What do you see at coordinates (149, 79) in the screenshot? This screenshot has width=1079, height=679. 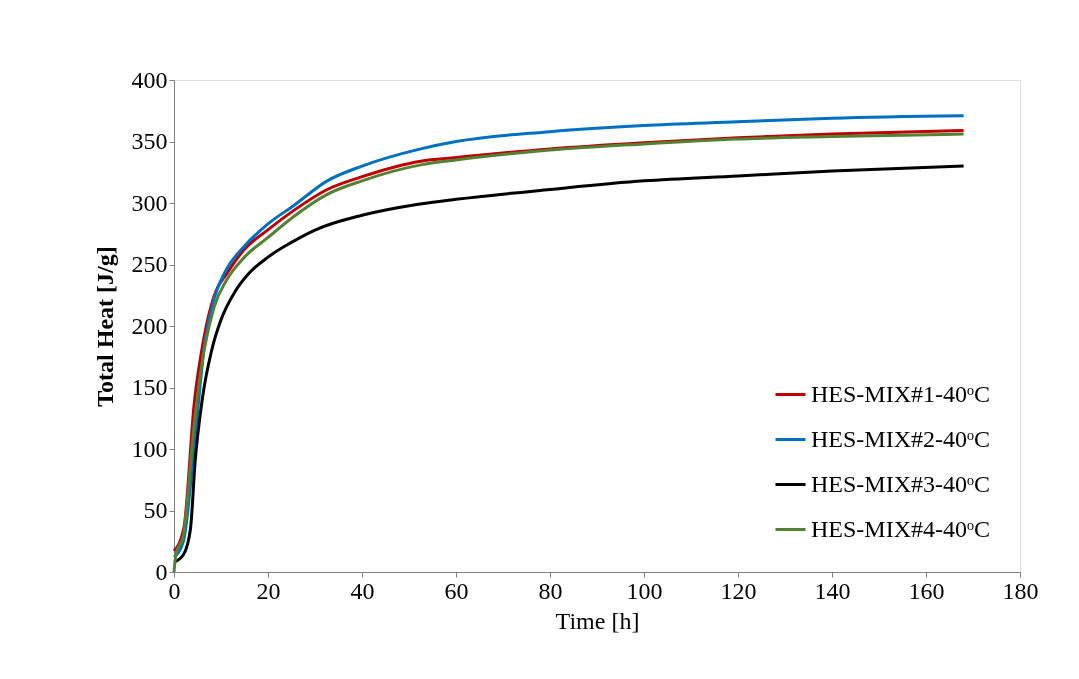 I see `y-tick-label: 400` at bounding box center [149, 79].